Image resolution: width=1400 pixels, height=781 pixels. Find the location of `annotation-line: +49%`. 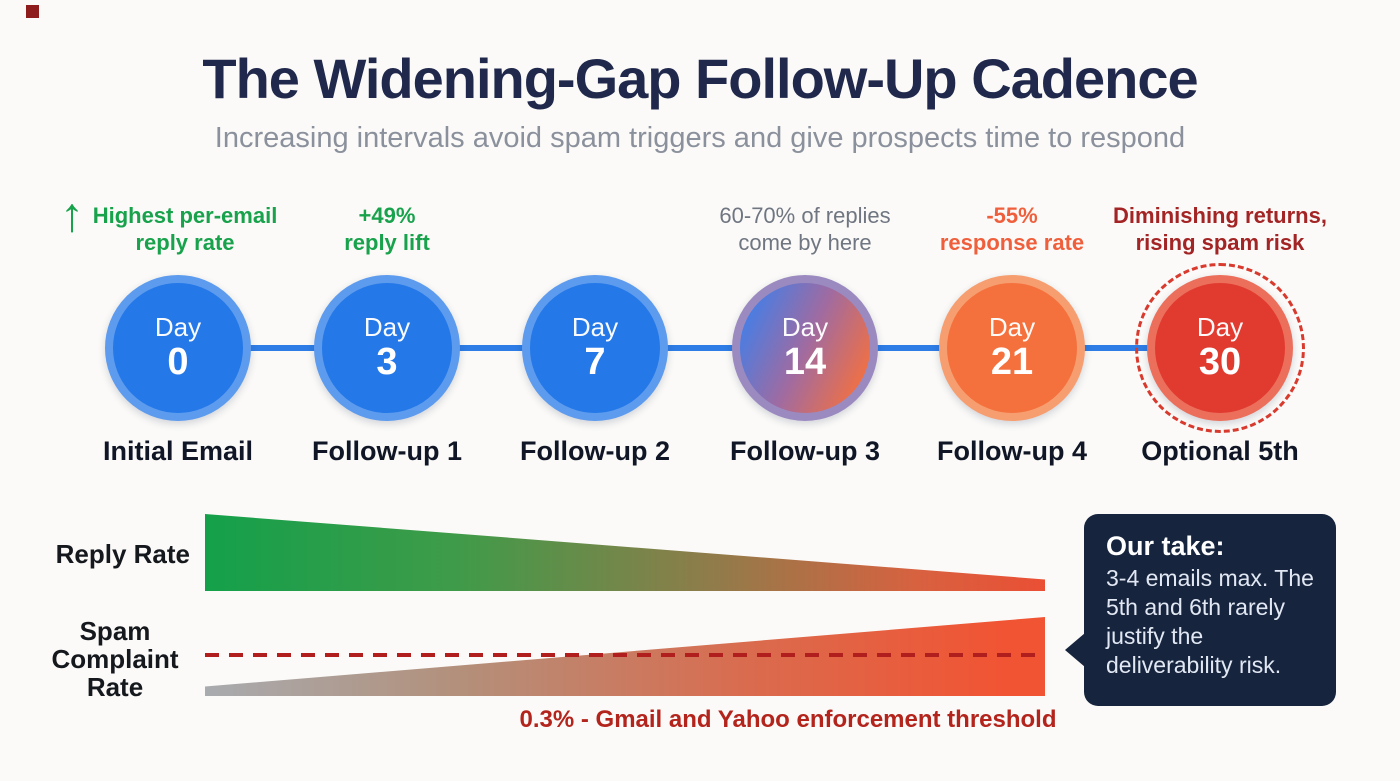

annotation-line: +49% is located at coordinates (387, 215).